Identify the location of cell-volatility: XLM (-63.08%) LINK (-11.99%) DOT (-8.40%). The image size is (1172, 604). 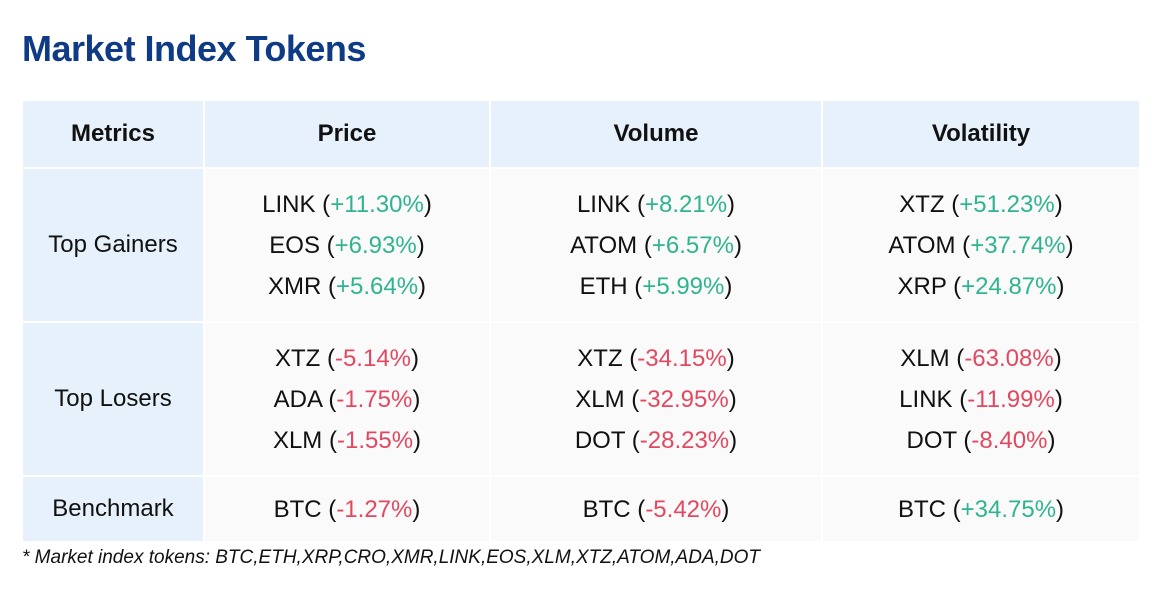
(981, 400).